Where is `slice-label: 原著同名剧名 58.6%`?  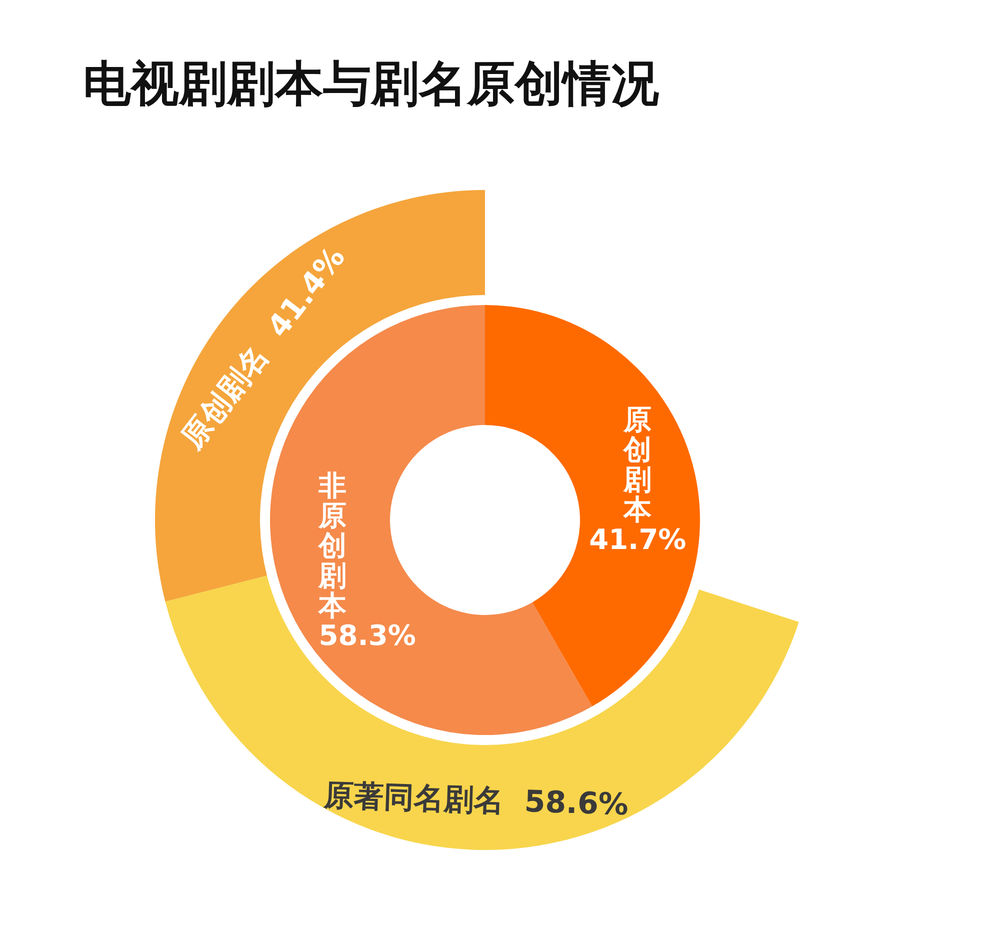
slice-label: 原著同名剧名 58.6% is located at coordinates (475, 800).